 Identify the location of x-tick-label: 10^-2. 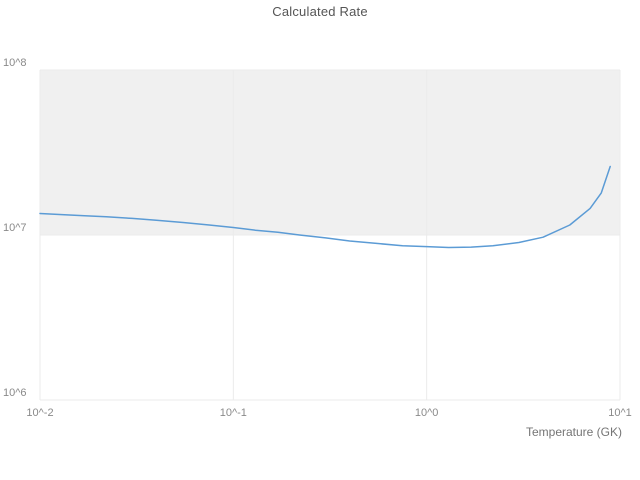
(39, 413).